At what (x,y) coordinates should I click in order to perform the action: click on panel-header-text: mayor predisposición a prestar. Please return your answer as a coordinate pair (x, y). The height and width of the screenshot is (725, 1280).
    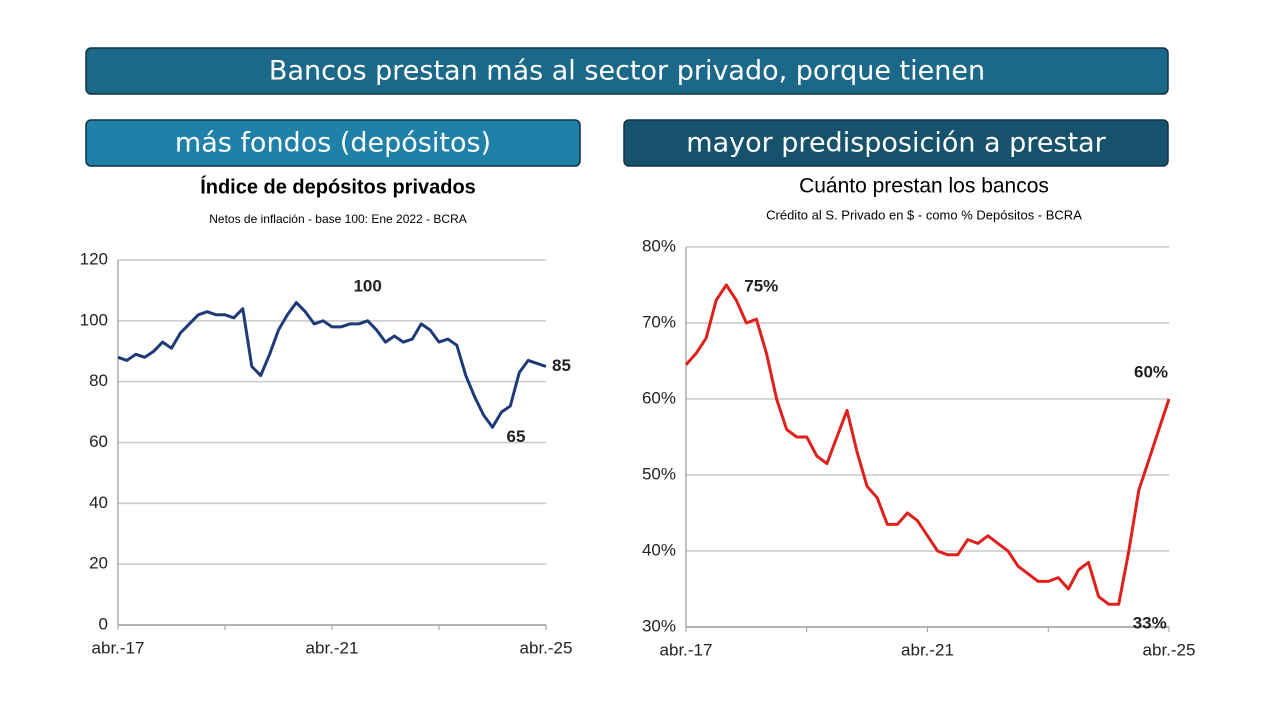
    Looking at the image, I should click on (896, 143).